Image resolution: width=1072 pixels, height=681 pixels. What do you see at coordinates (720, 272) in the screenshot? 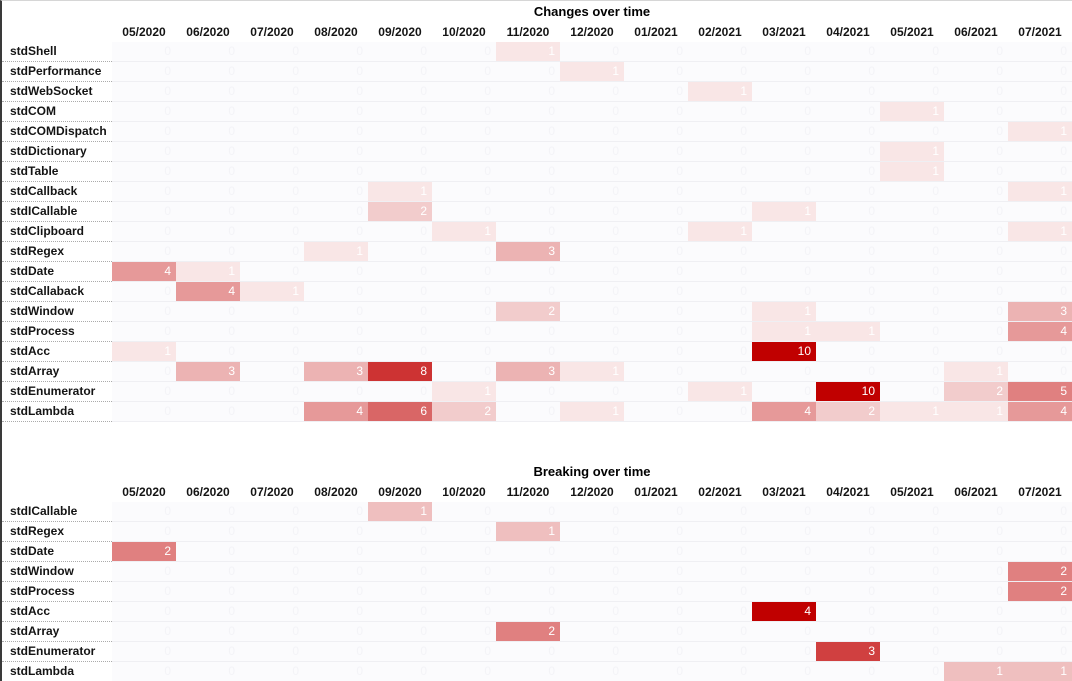
I see `heat-cell-stdDate-02-2021: 0` at bounding box center [720, 272].